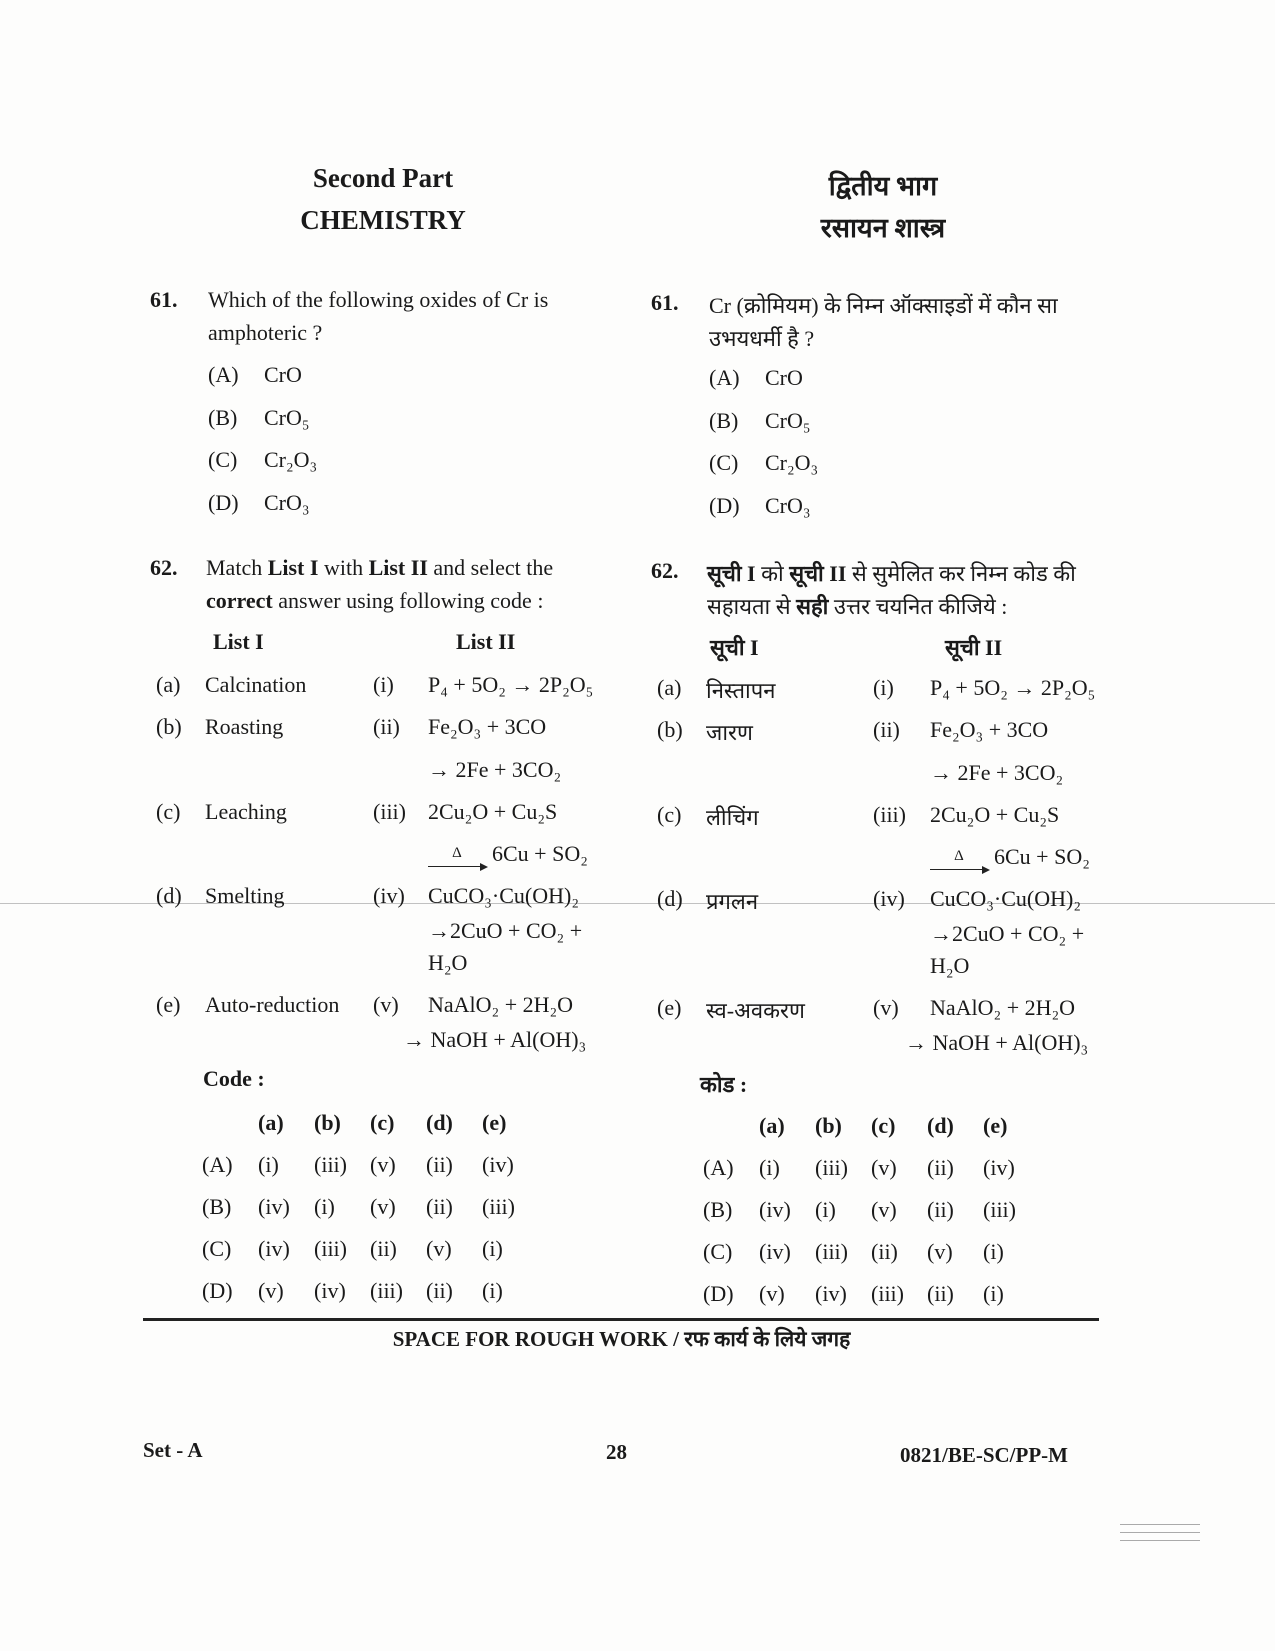 The image size is (1275, 1651). I want to click on question-text: Which of the following oxides of Cr is, so click(378, 299).